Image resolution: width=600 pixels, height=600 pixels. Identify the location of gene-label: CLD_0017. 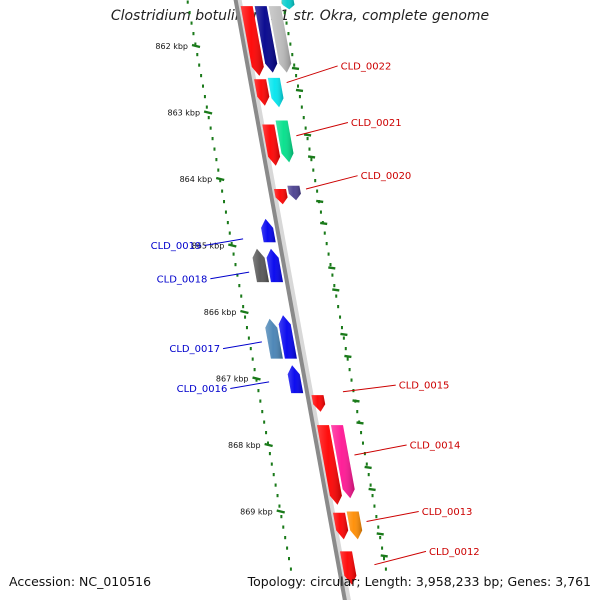
(215, 348).